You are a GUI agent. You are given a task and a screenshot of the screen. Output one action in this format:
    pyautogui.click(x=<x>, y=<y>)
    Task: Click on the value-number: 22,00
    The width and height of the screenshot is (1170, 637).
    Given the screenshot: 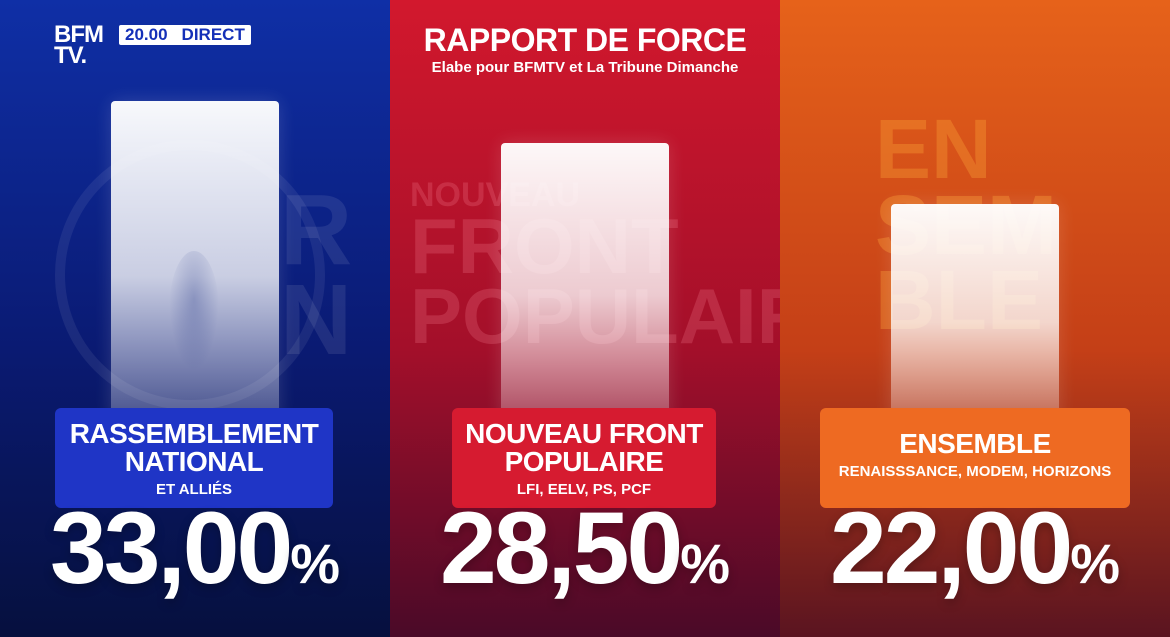 What is the action you would take?
    pyautogui.click(x=951, y=548)
    